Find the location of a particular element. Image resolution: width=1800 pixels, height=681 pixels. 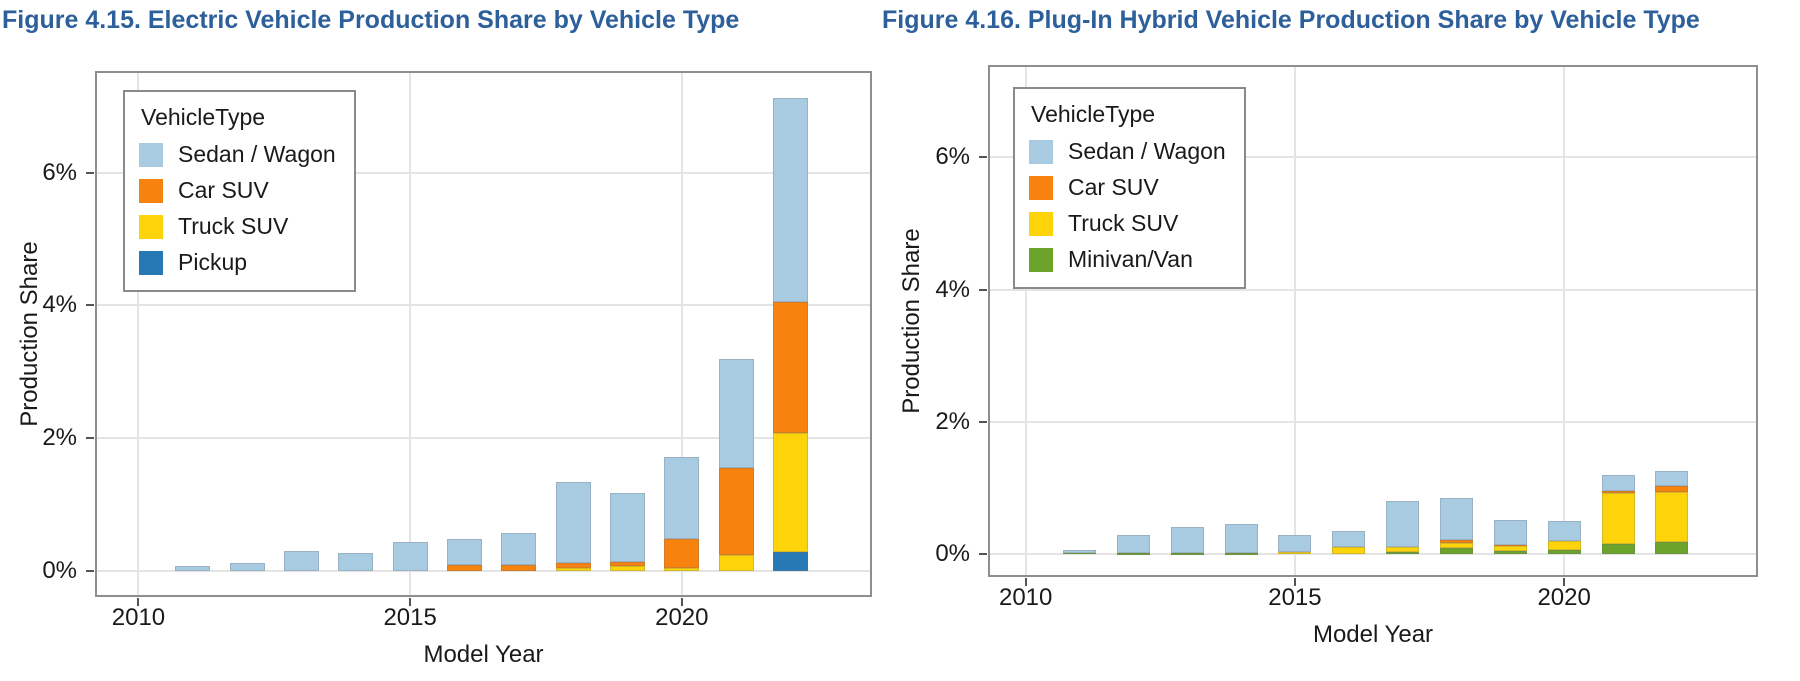

ev-bar-2012-segment-sedan-wagon is located at coordinates (247, 567).